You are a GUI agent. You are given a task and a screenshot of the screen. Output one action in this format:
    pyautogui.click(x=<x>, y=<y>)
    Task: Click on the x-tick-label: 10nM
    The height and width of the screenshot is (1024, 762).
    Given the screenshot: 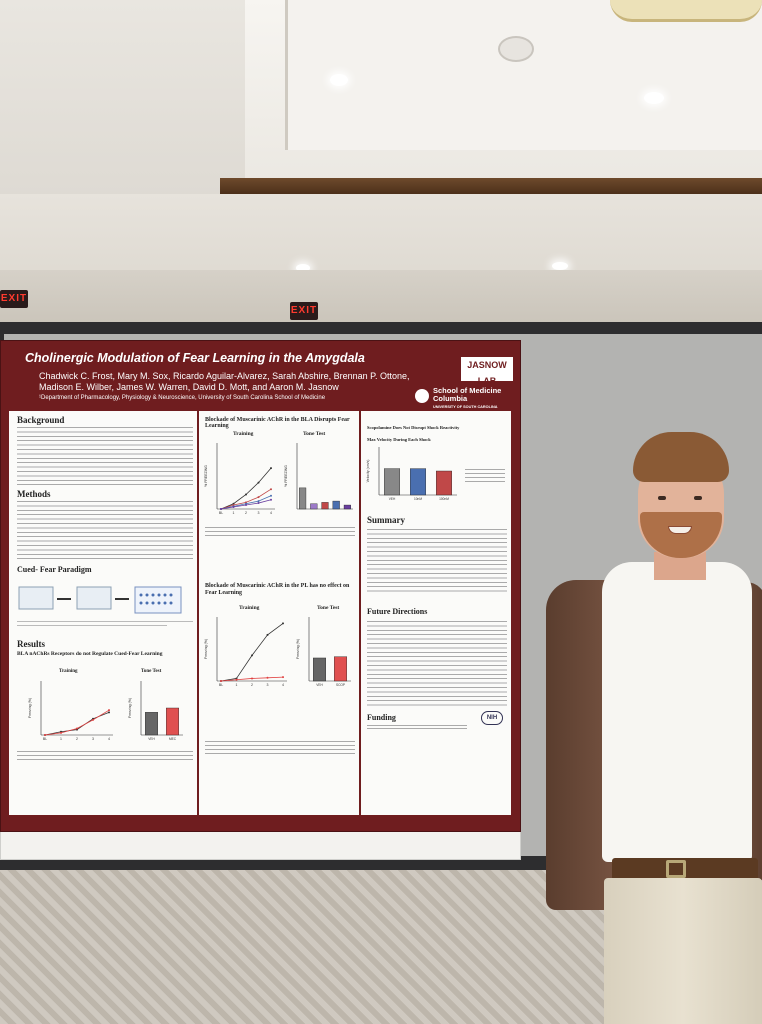 What is the action you would take?
    pyautogui.click(x=418, y=499)
    